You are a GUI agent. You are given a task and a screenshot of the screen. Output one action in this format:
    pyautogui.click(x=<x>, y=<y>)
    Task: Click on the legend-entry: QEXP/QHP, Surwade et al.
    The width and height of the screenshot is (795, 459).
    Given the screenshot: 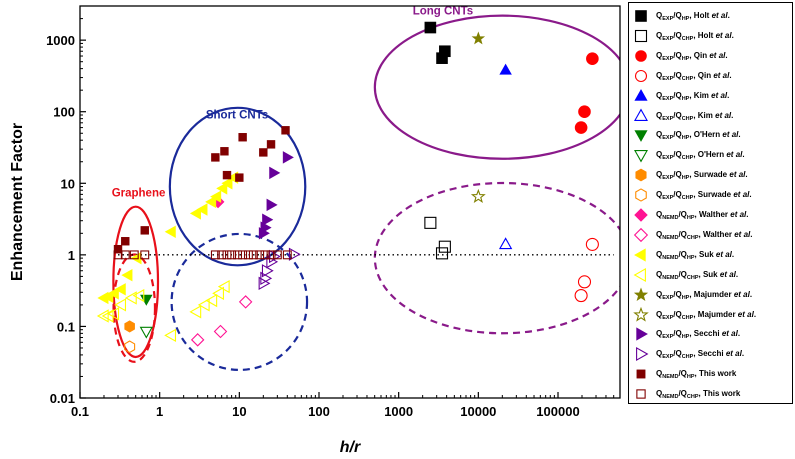 What is the action you would take?
    pyautogui.click(x=711, y=175)
    